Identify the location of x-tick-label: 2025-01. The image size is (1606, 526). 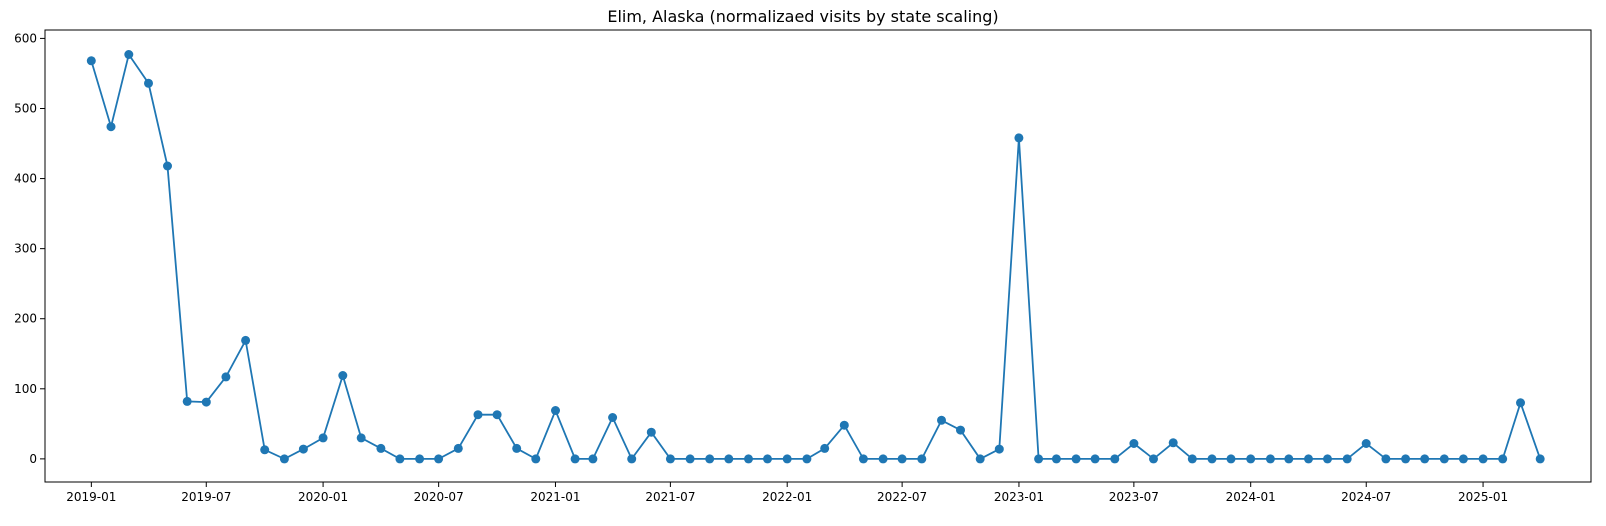
(1483, 497).